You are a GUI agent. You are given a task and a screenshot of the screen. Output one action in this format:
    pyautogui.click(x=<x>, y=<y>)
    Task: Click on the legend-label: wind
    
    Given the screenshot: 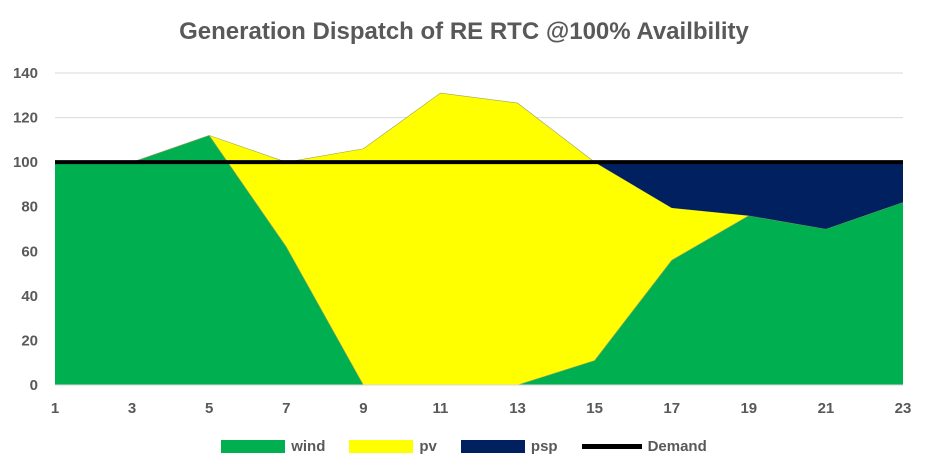 What is the action you would take?
    pyautogui.click(x=308, y=446)
    